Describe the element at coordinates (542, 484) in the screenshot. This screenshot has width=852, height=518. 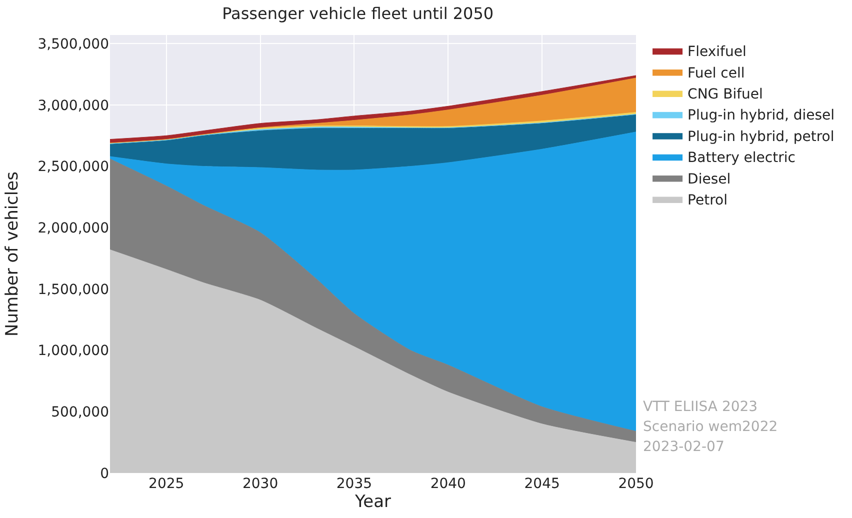
I see `x-tick-label: 2045` at that location.